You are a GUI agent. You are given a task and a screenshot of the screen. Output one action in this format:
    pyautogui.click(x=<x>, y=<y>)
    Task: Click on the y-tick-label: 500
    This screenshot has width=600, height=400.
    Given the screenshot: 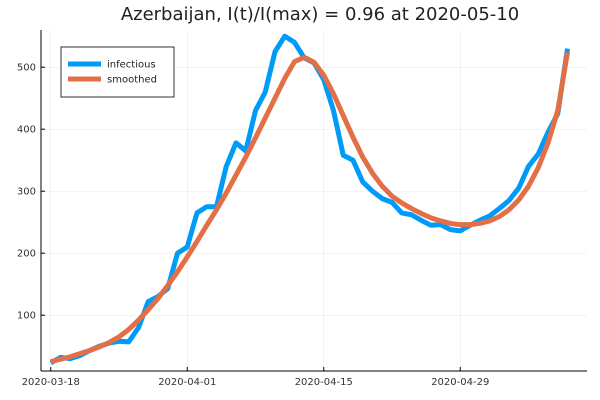 What is the action you would take?
    pyautogui.click(x=26, y=68)
    